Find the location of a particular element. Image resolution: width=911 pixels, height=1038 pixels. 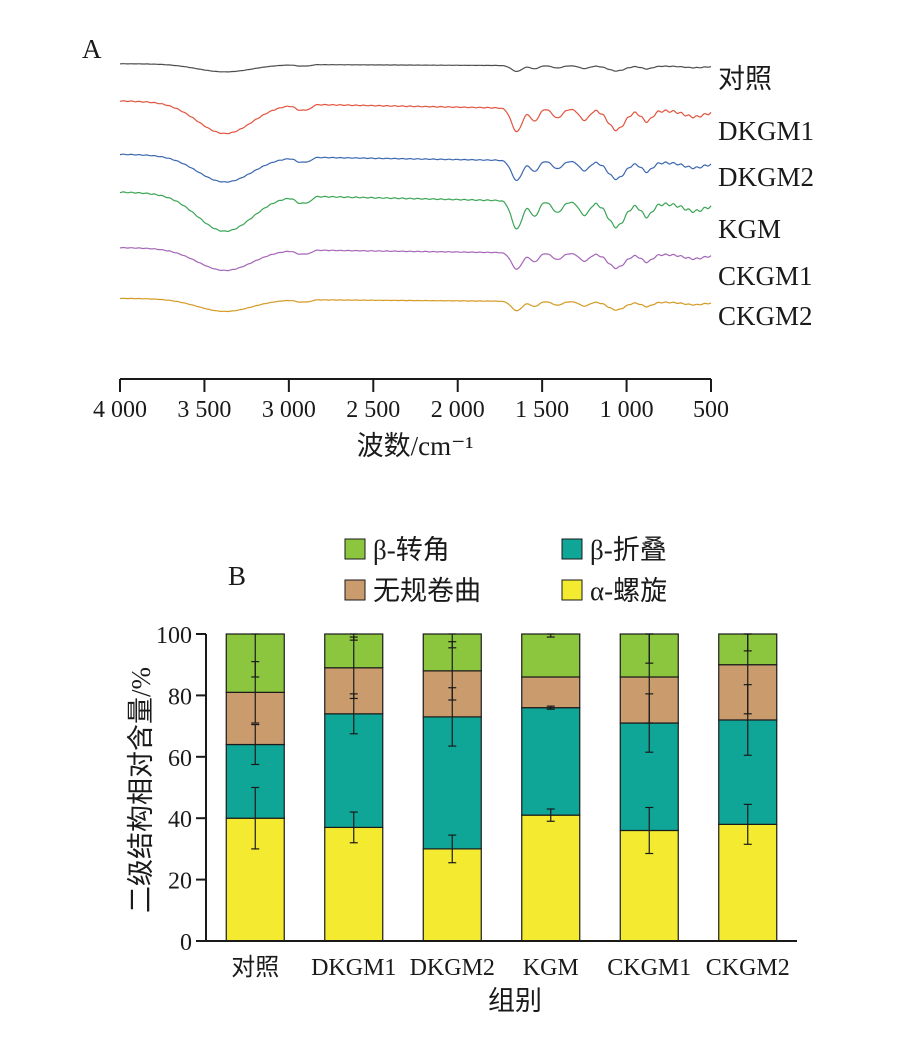

legend-label: 无规卷曲 is located at coordinates (427, 591).